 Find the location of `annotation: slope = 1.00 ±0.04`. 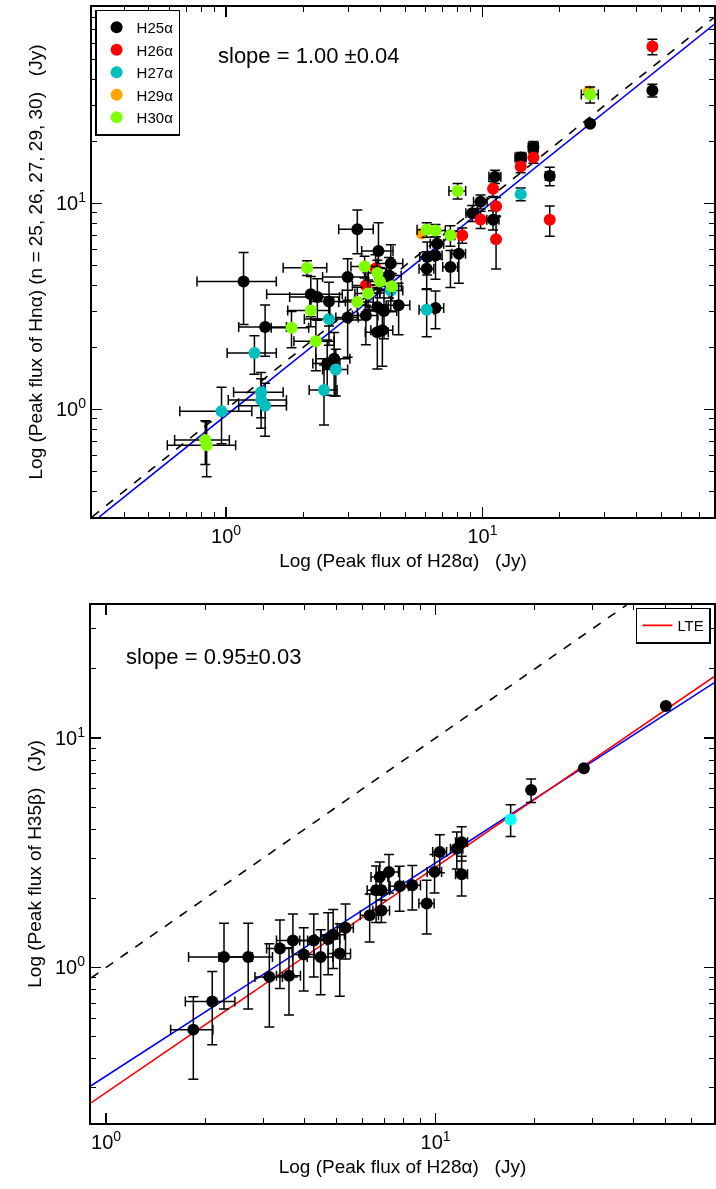

annotation: slope = 1.00 ±0.04 is located at coordinates (309, 55).